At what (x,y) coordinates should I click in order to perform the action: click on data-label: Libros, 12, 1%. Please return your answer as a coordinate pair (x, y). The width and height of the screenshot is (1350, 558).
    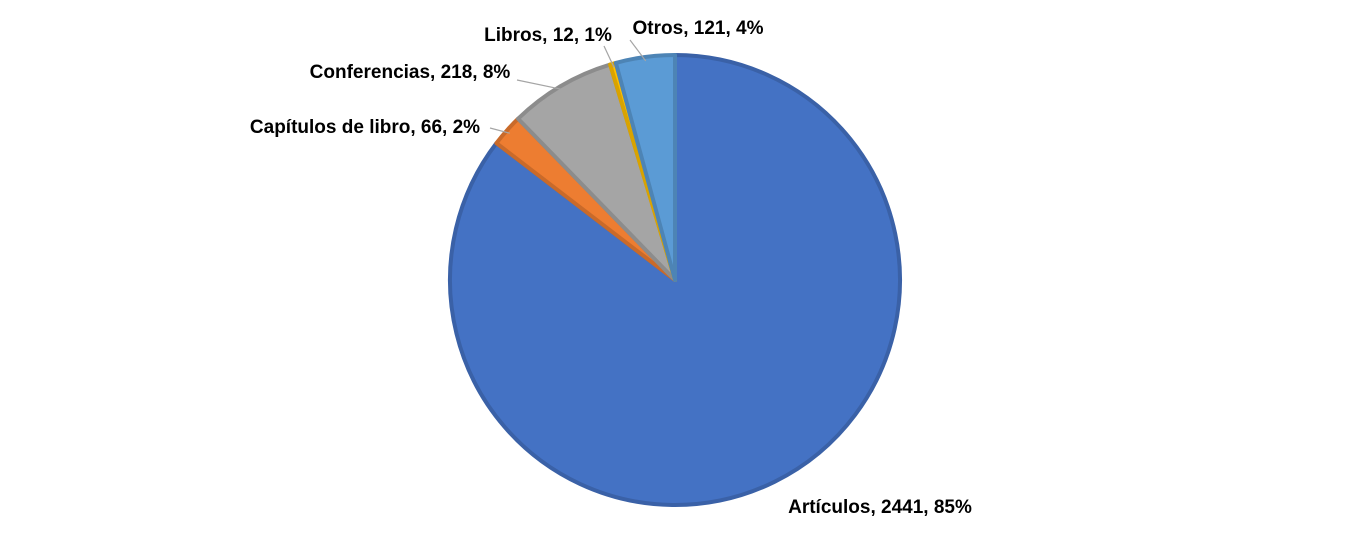
    Looking at the image, I should click on (548, 35).